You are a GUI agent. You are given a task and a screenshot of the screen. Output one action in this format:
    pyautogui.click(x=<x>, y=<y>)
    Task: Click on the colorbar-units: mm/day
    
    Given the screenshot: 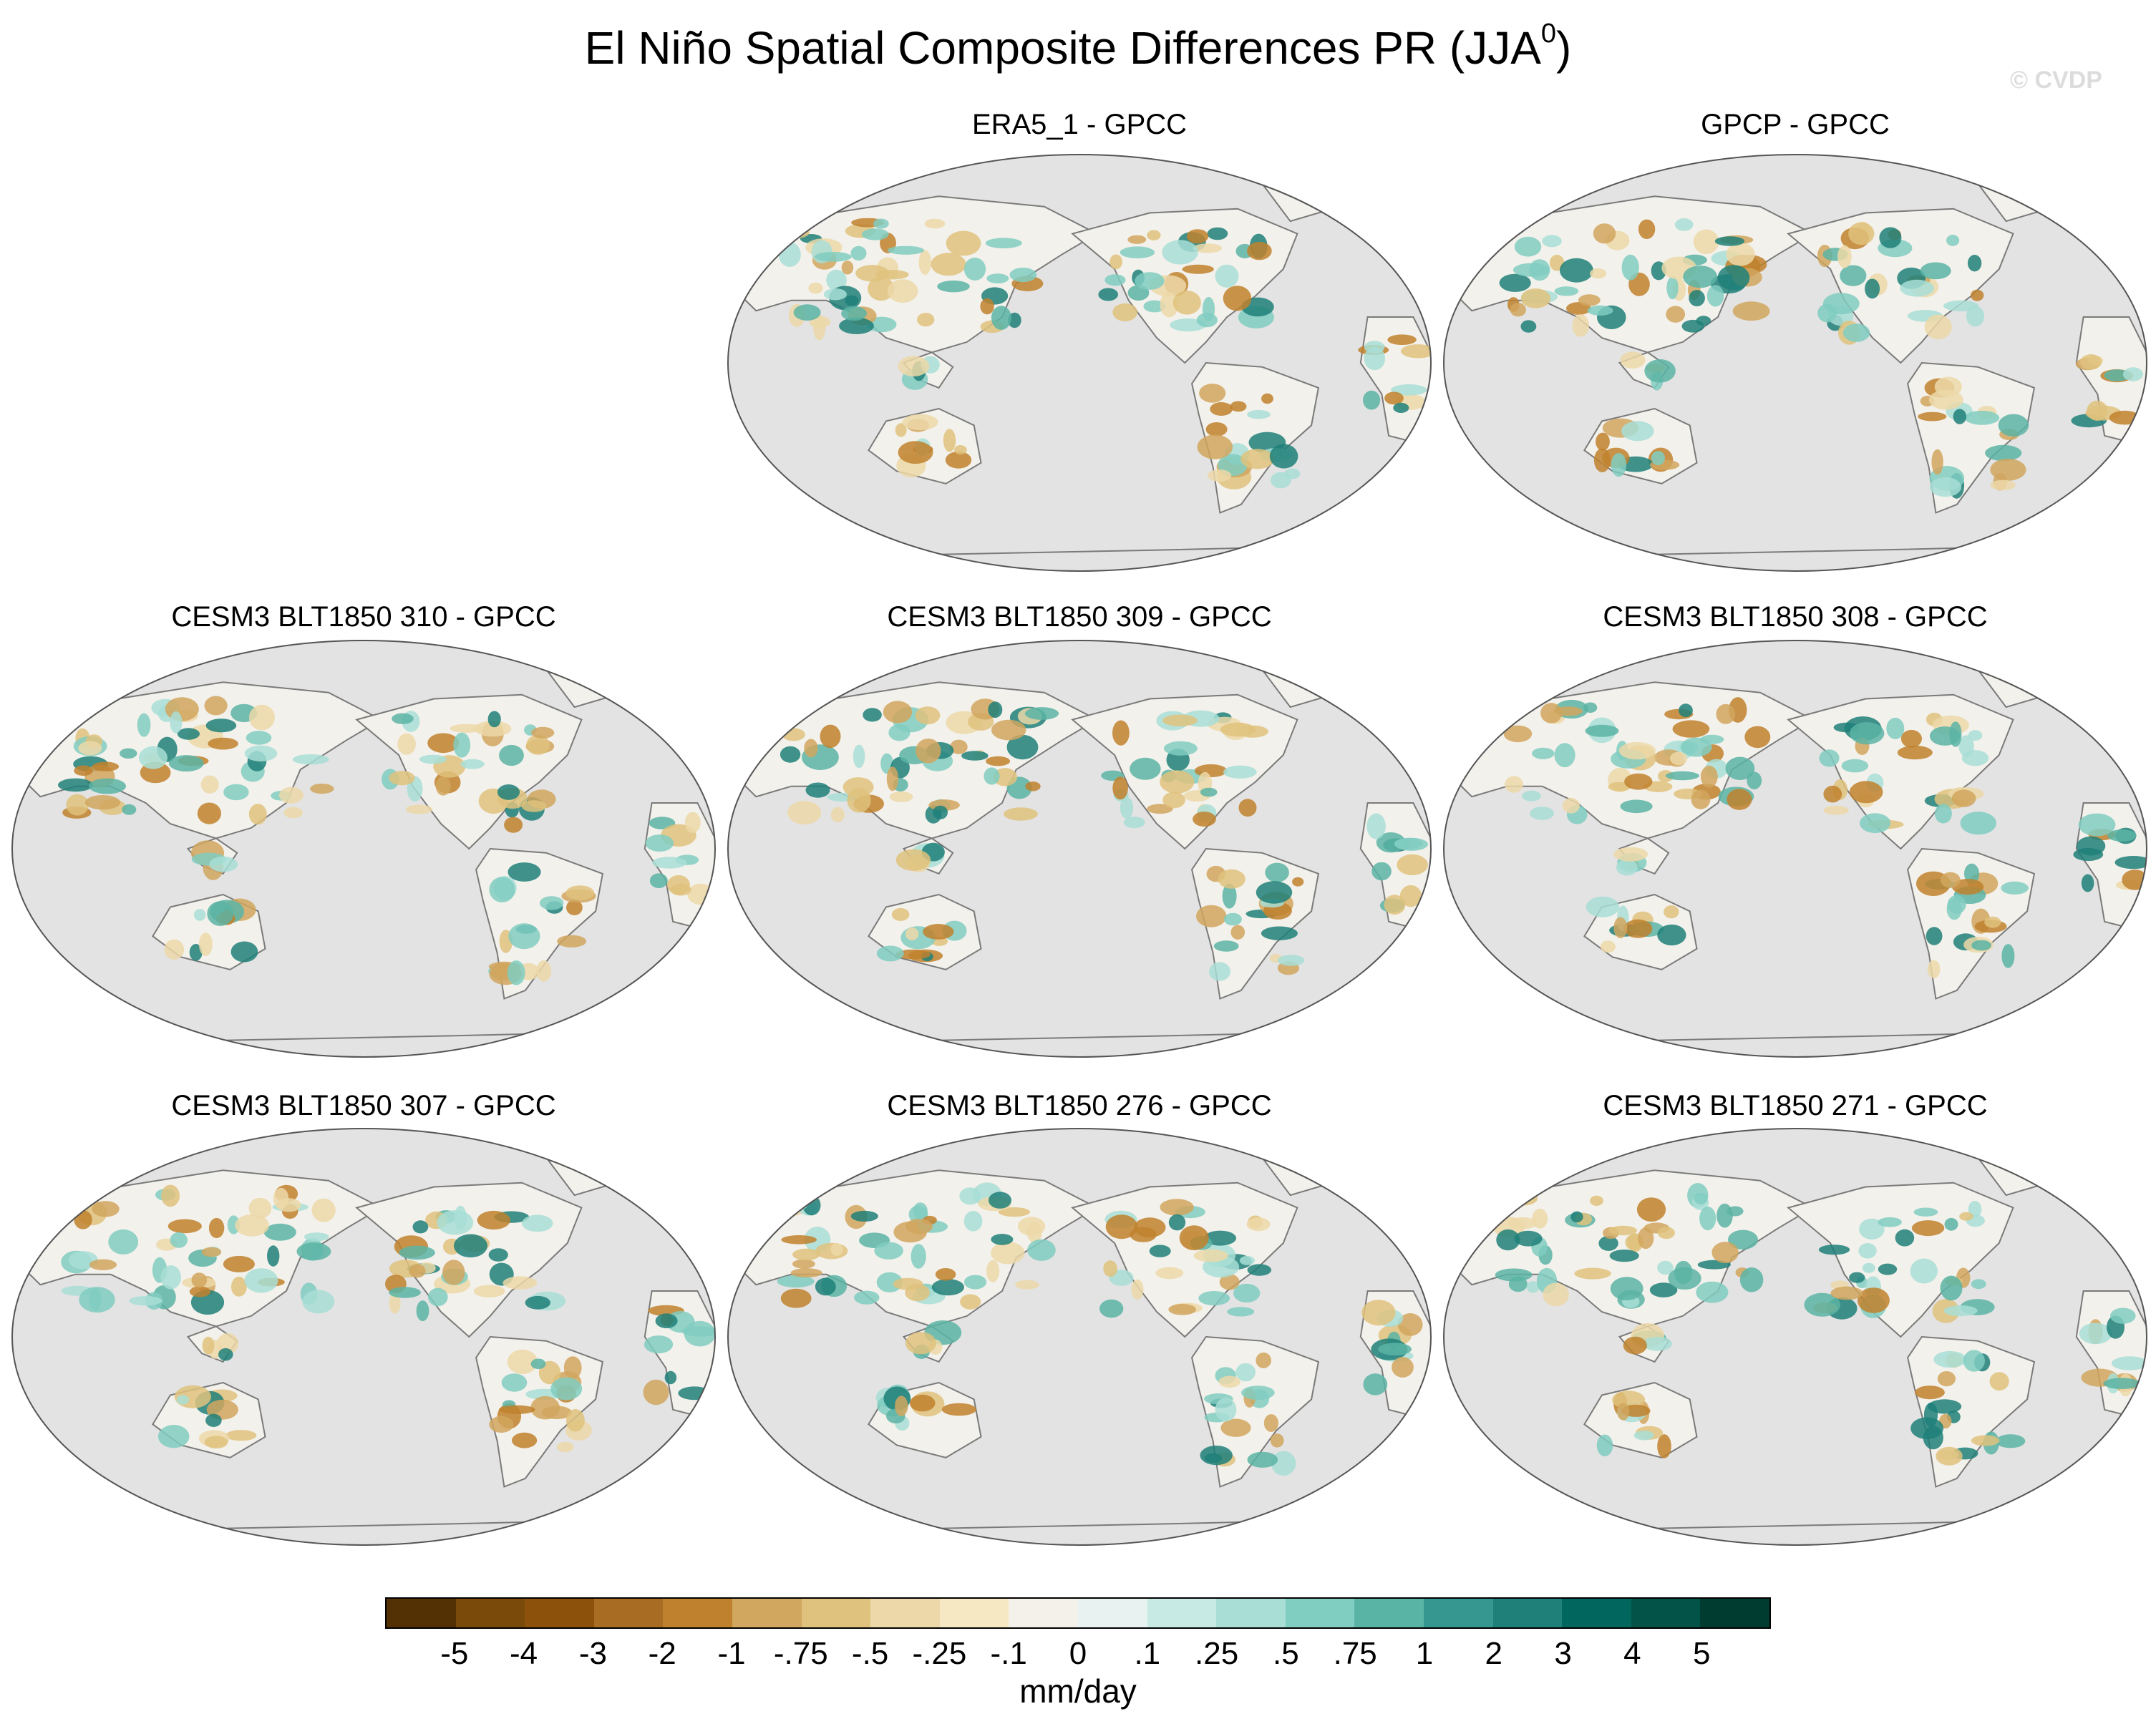 What is the action you would take?
    pyautogui.click(x=1078, y=1691)
    